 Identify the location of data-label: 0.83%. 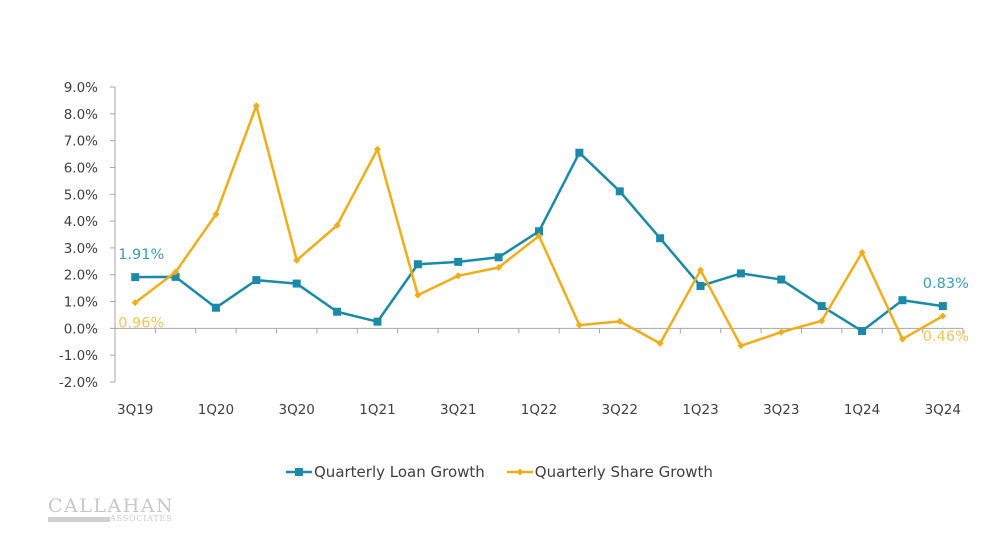
(946, 284).